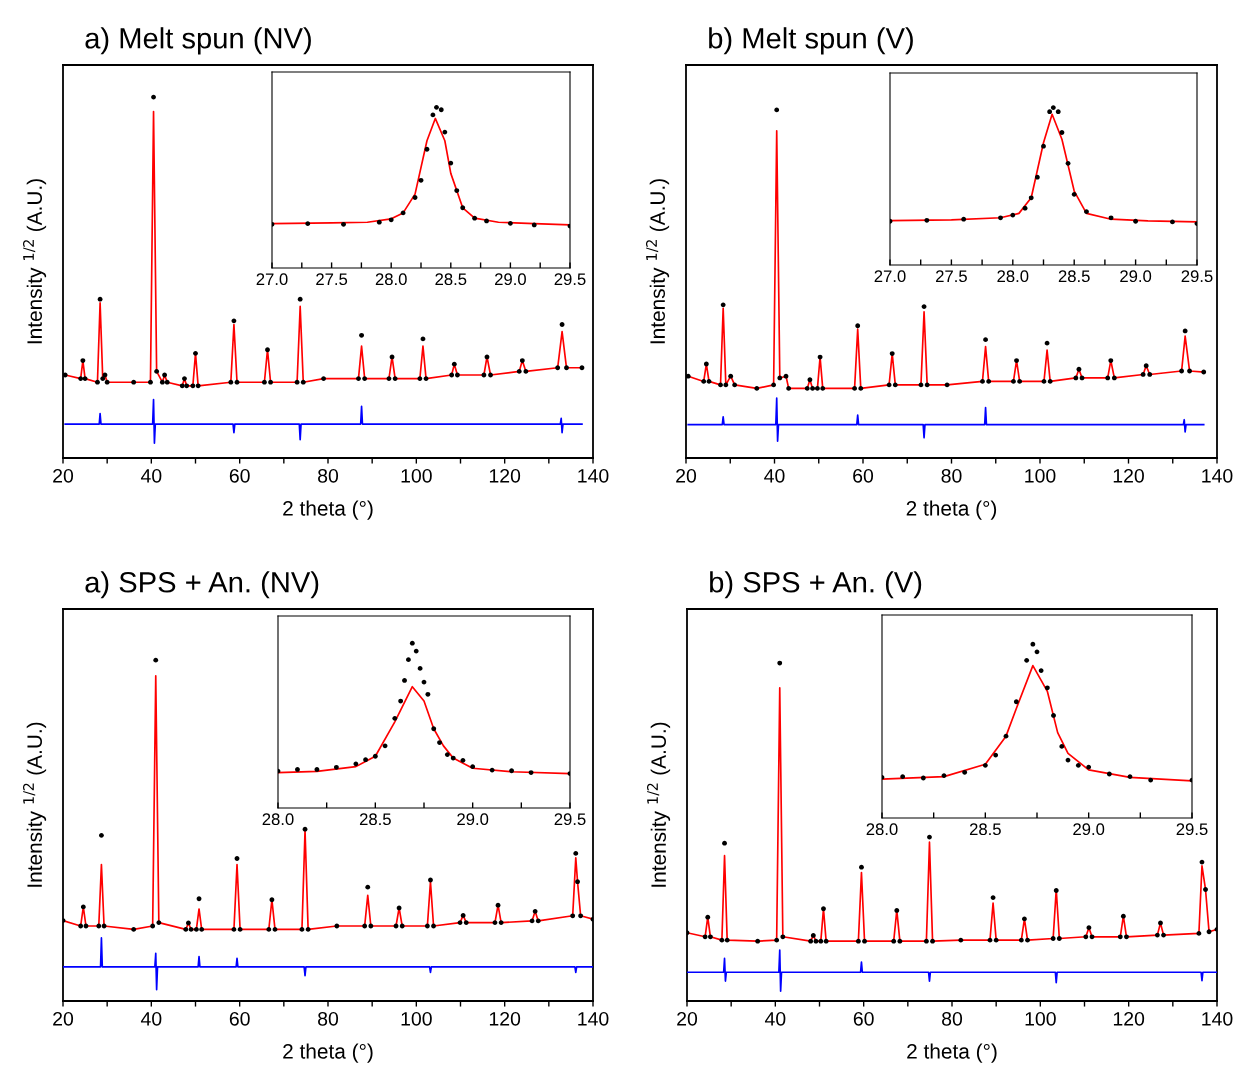  What do you see at coordinates (951, 276) in the screenshot?
I see `x-tick-label: 27.5` at bounding box center [951, 276].